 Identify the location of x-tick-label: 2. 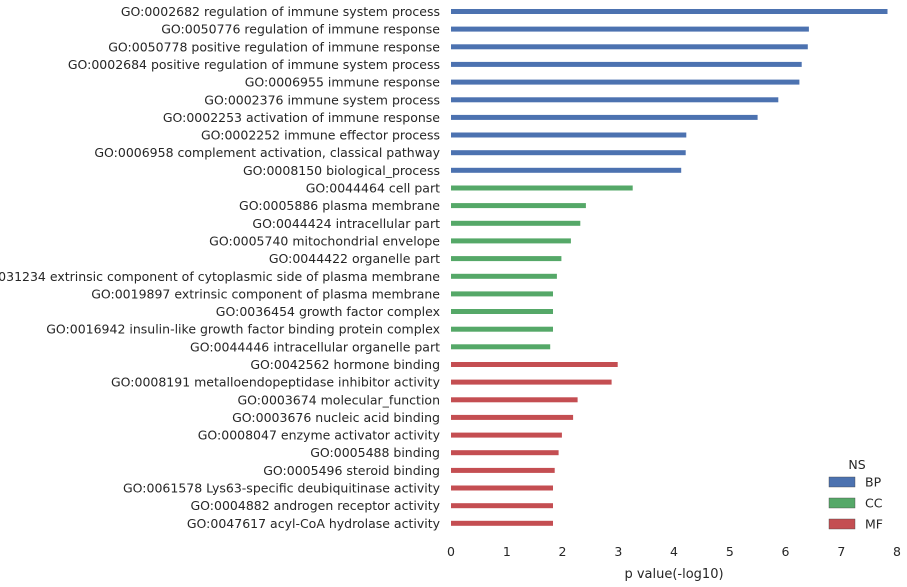
(563, 551).